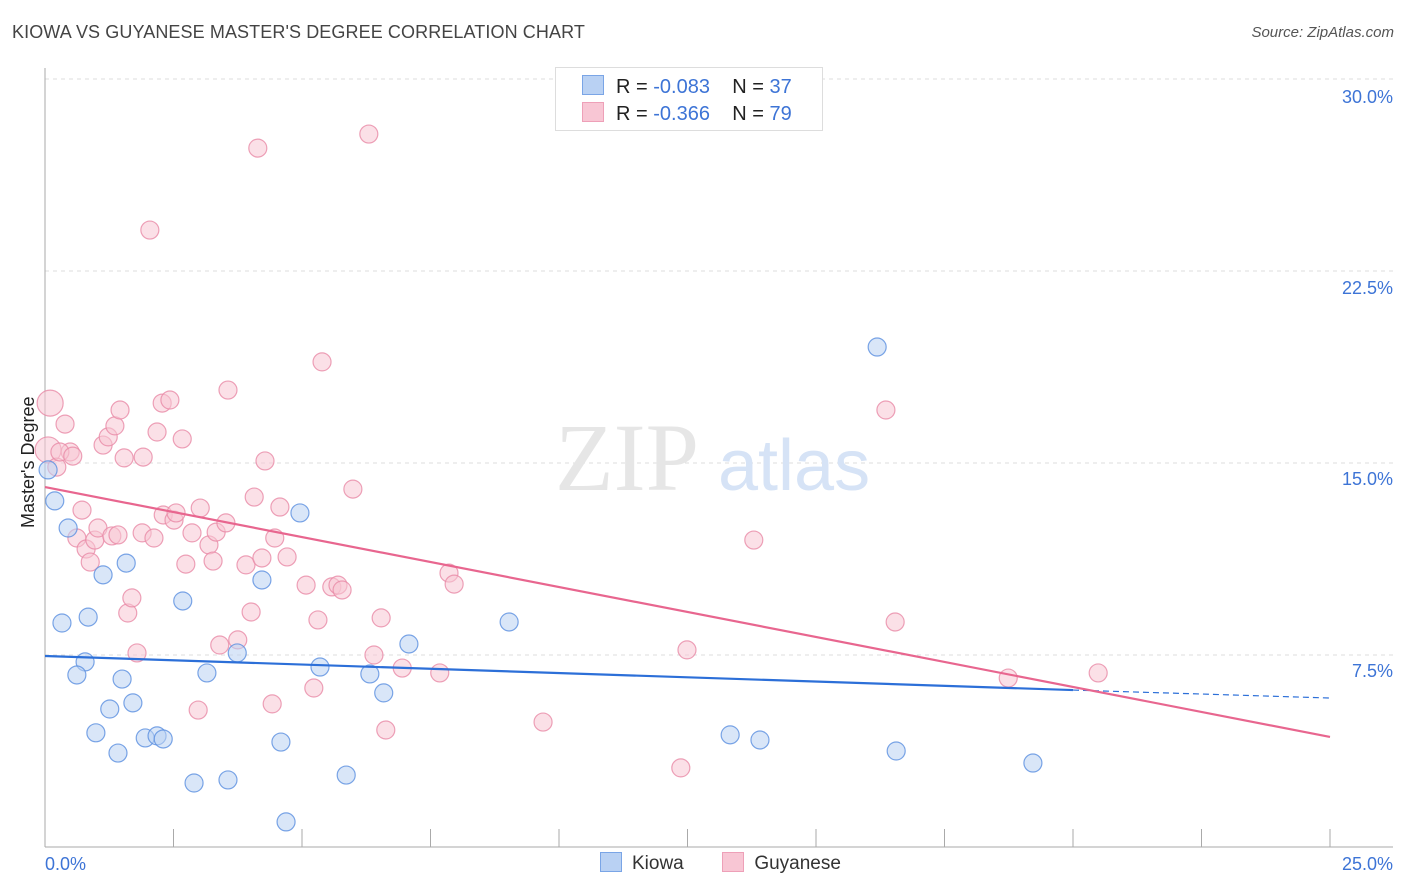  Describe the element at coordinates (65, 864) in the screenshot. I see `x-tick-label-min: 0.0%` at that location.